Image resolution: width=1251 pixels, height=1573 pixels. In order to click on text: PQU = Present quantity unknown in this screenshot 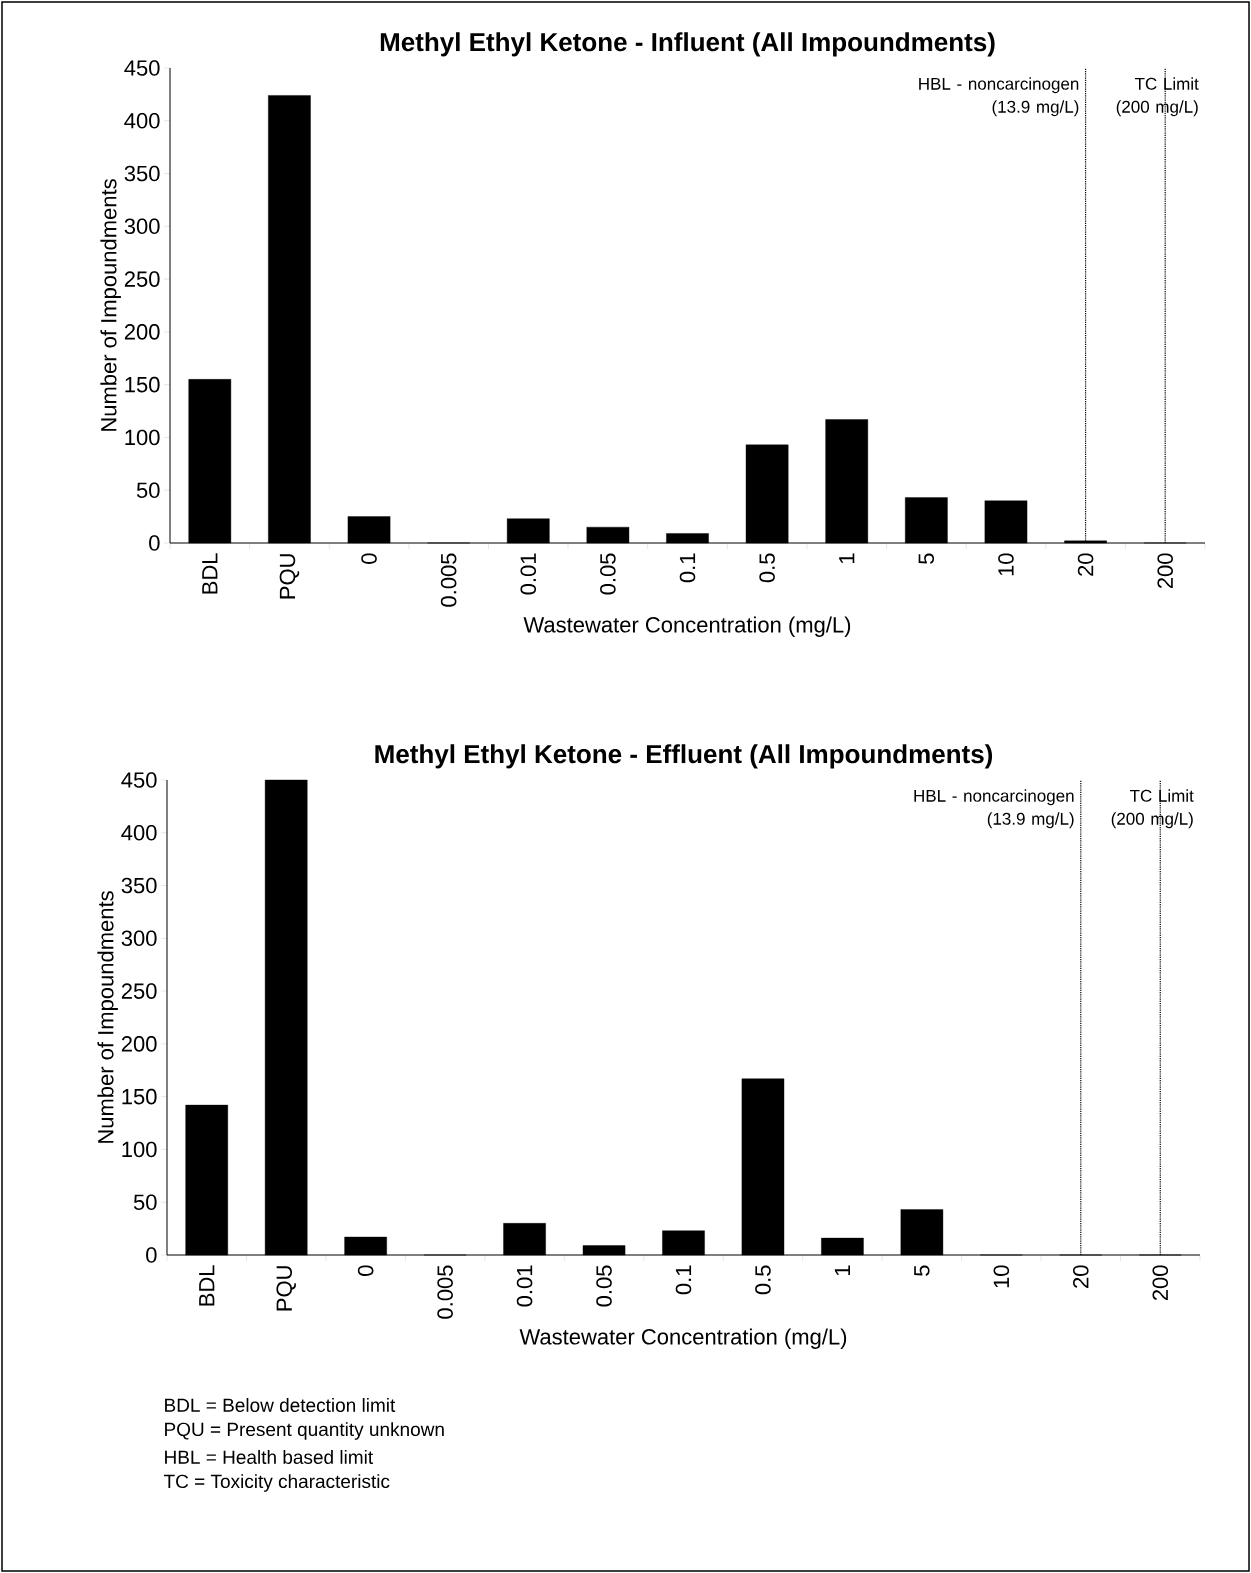, I will do `click(304, 1431)`.